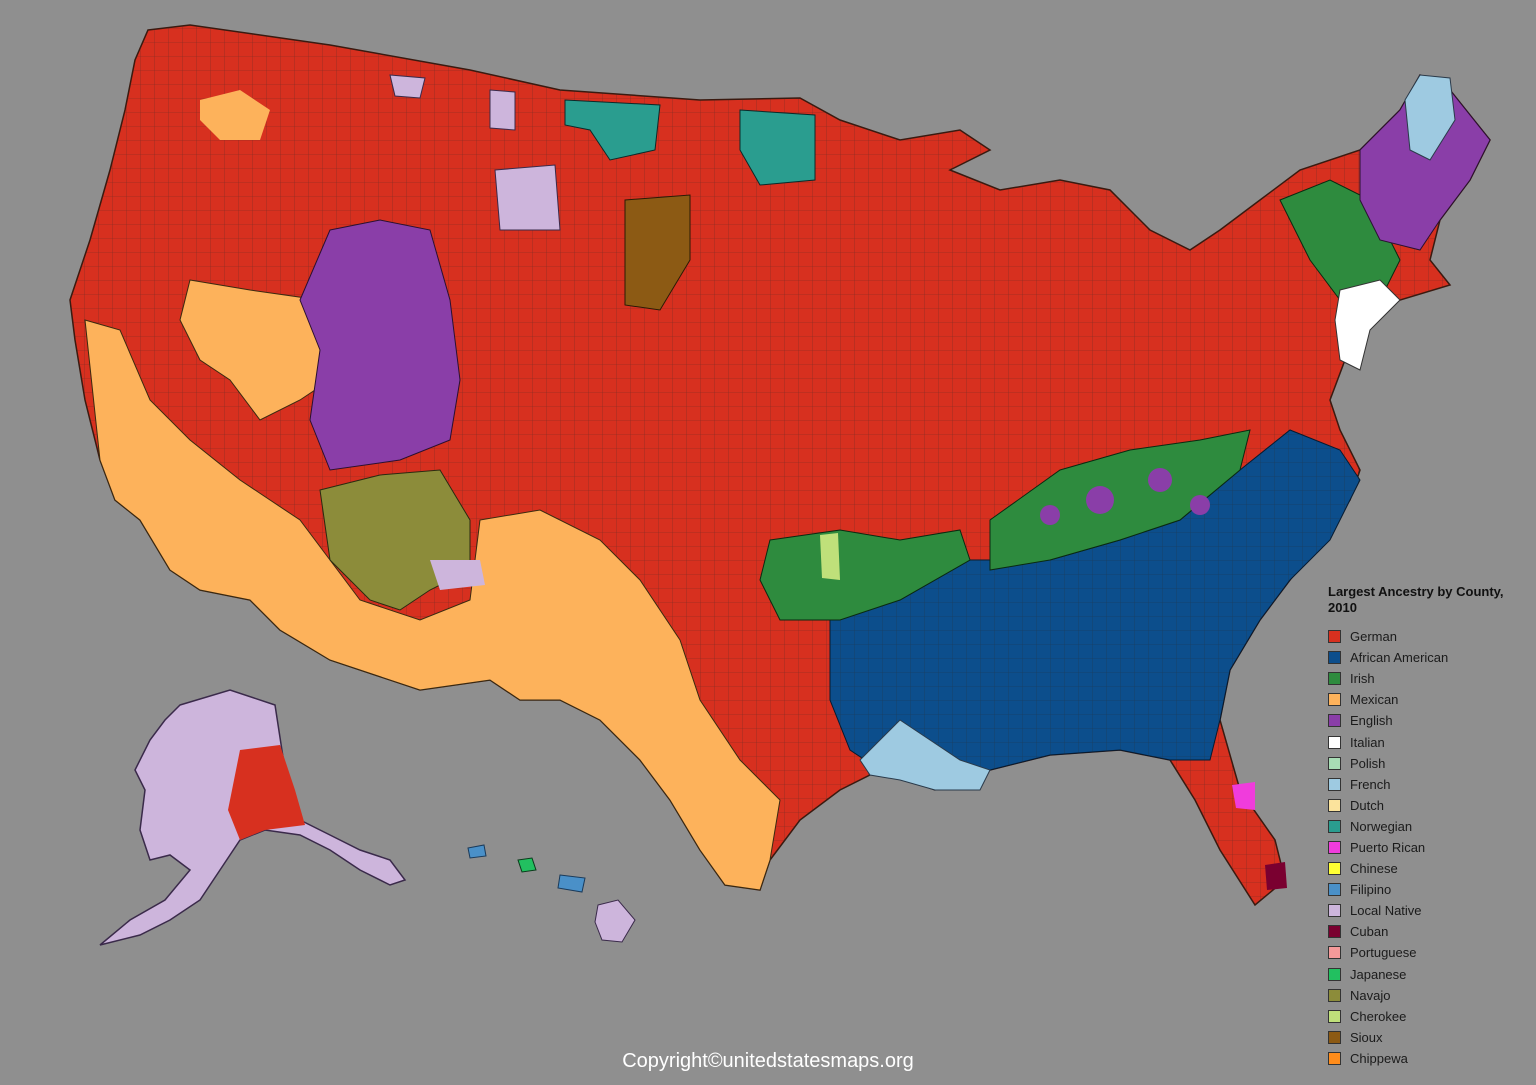 The height and width of the screenshot is (1085, 1536). What do you see at coordinates (1428, 910) in the screenshot?
I see `legend-item-local-native: Local Native` at bounding box center [1428, 910].